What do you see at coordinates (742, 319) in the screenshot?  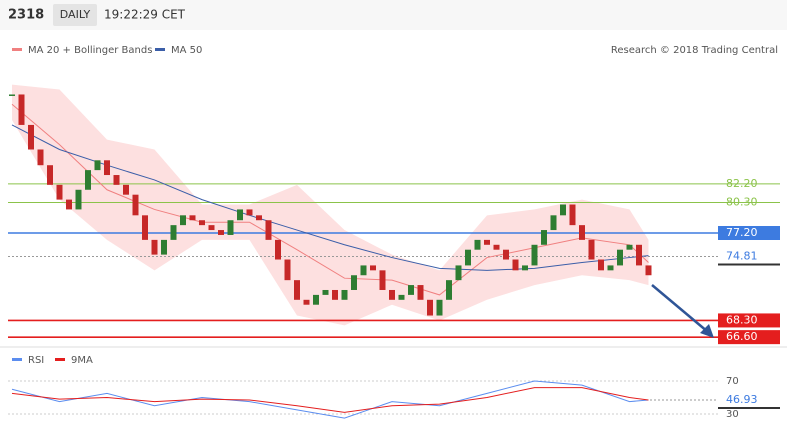 I see `level-label: 68.30` at bounding box center [742, 319].